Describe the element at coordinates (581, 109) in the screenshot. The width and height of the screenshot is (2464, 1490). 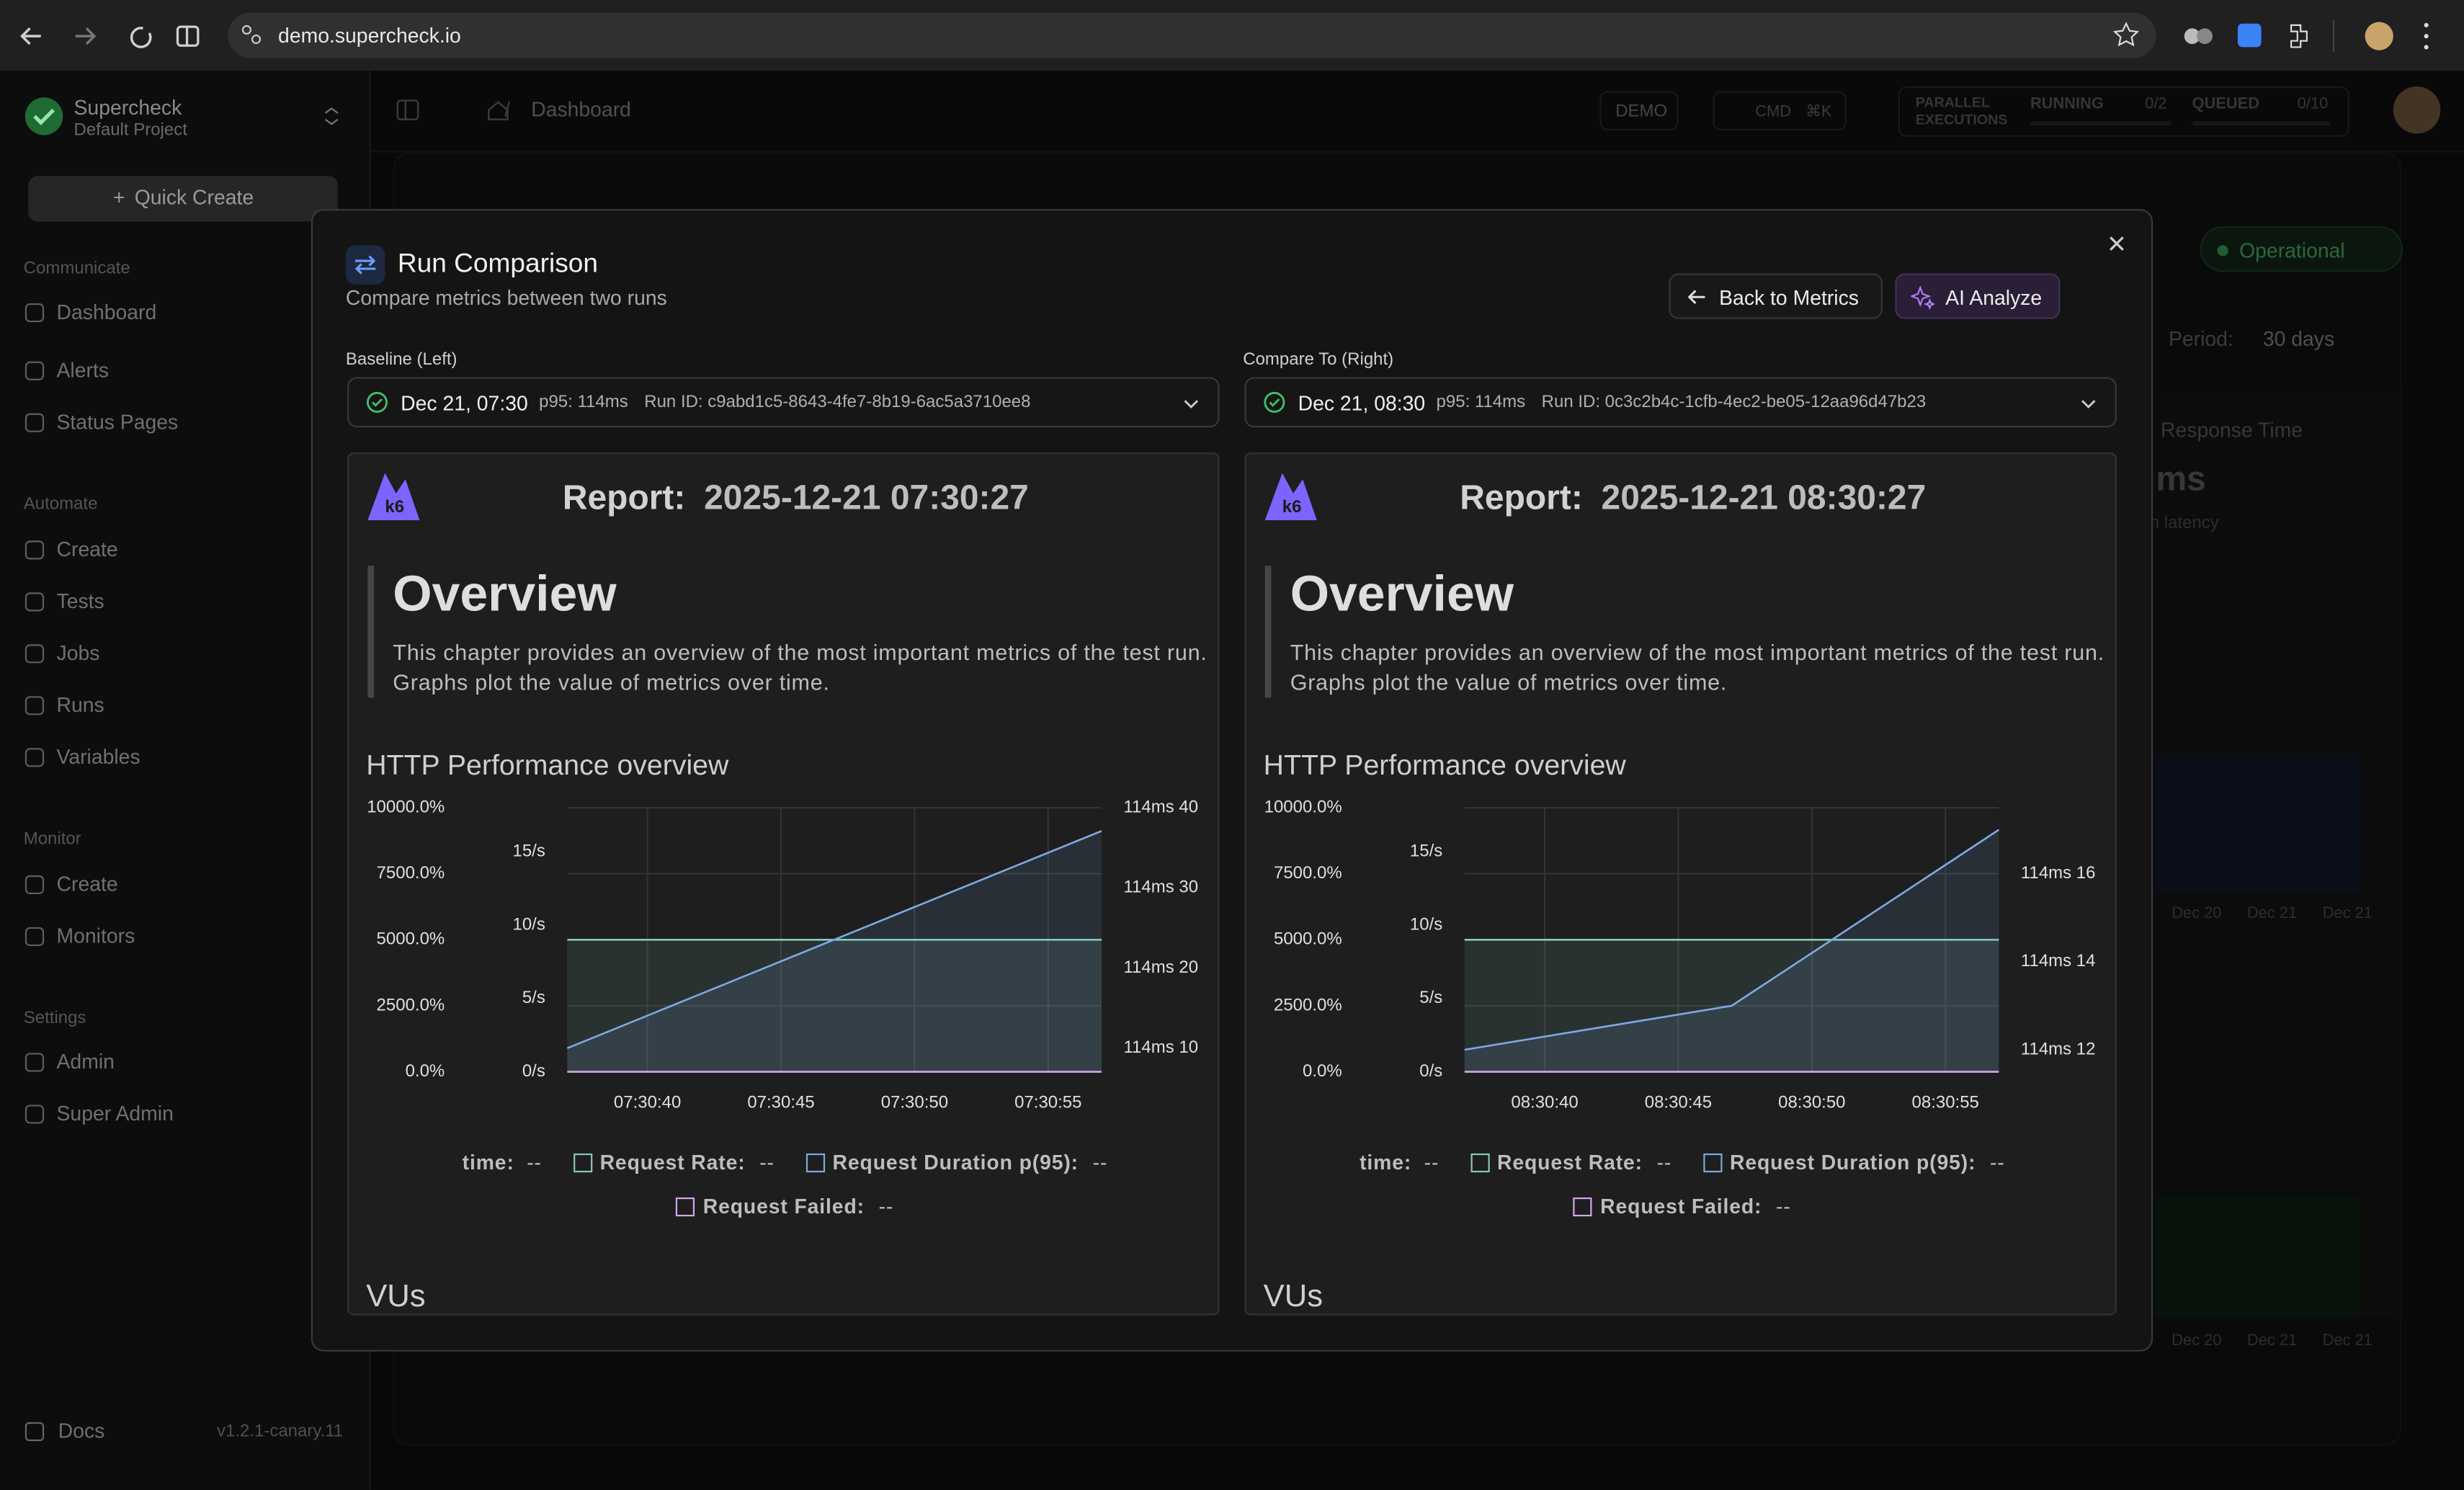
I see `breadcrumb: Dashboard` at that location.